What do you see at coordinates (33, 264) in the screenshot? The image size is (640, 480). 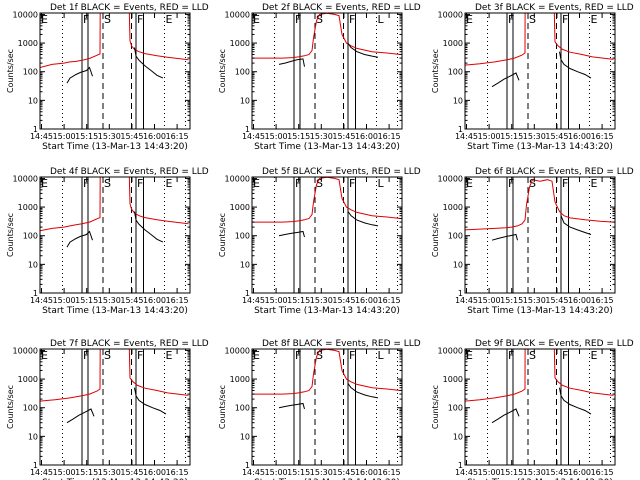 I see `y-tick-label: 10` at bounding box center [33, 264].